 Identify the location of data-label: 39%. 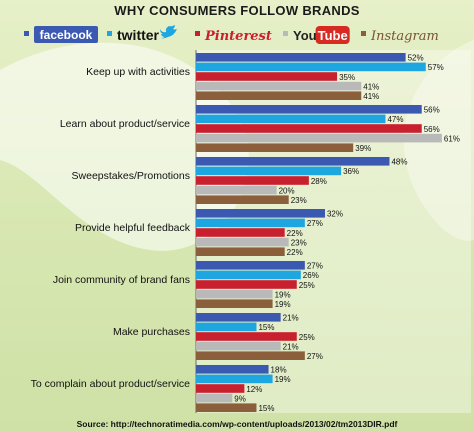
(363, 148).